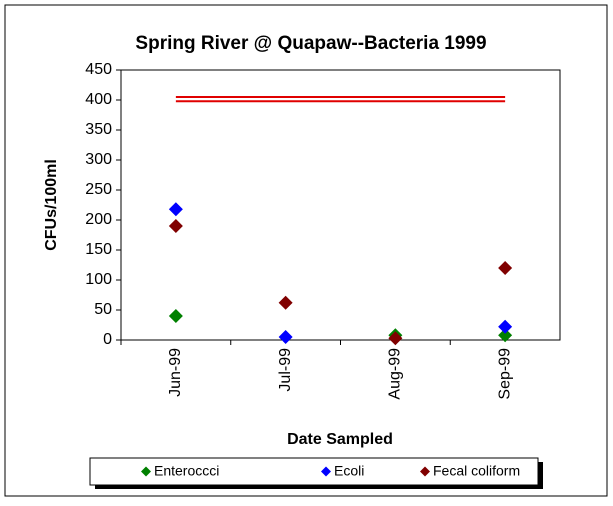 The height and width of the screenshot is (506, 613). I want to click on y-tick-label: 350, so click(98, 129).